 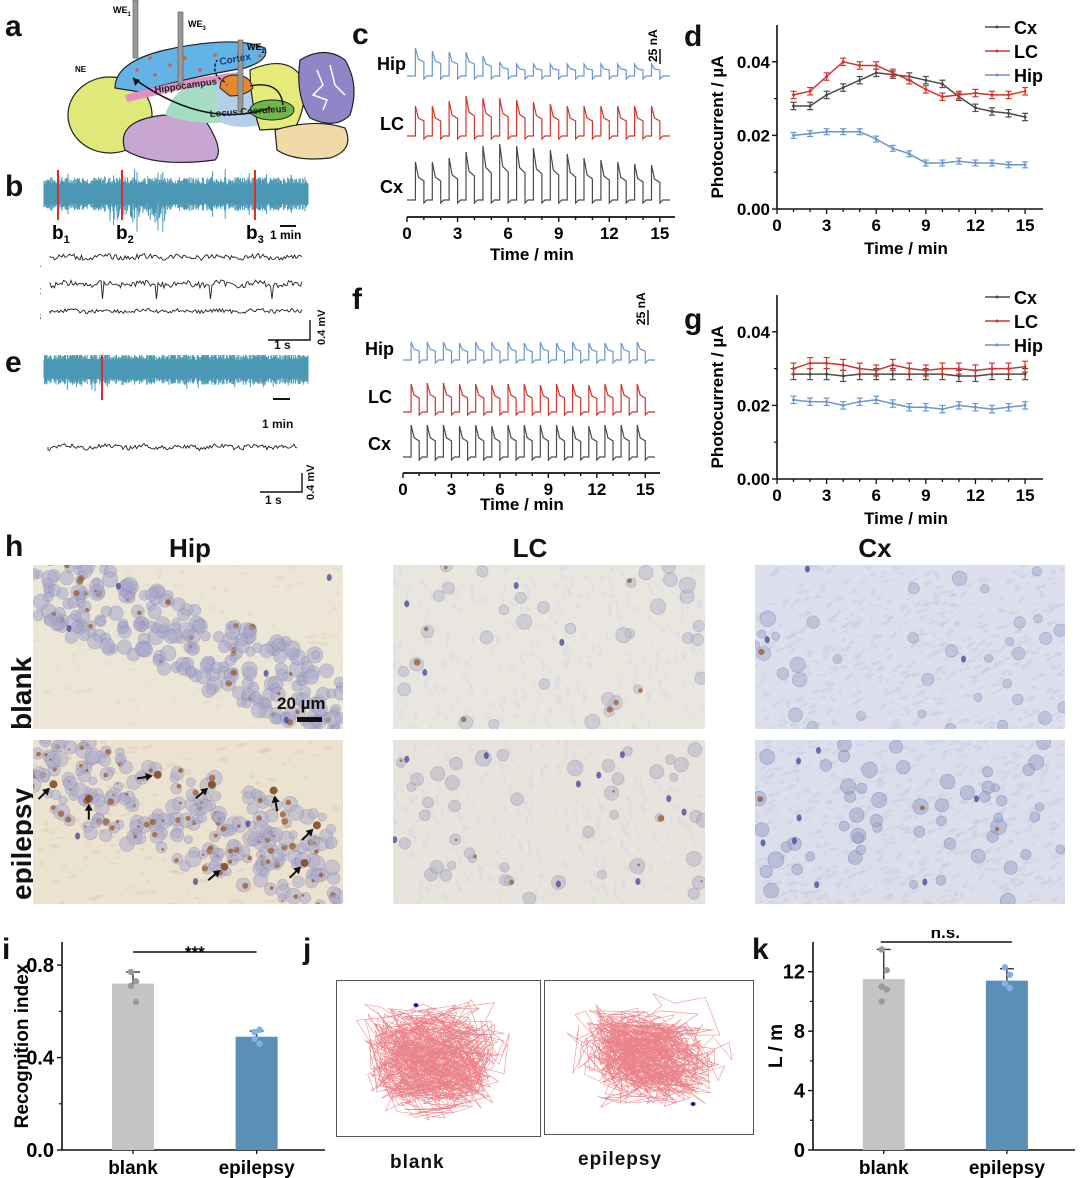 I want to click on y-tick-label: 8, so click(x=799, y=1032).